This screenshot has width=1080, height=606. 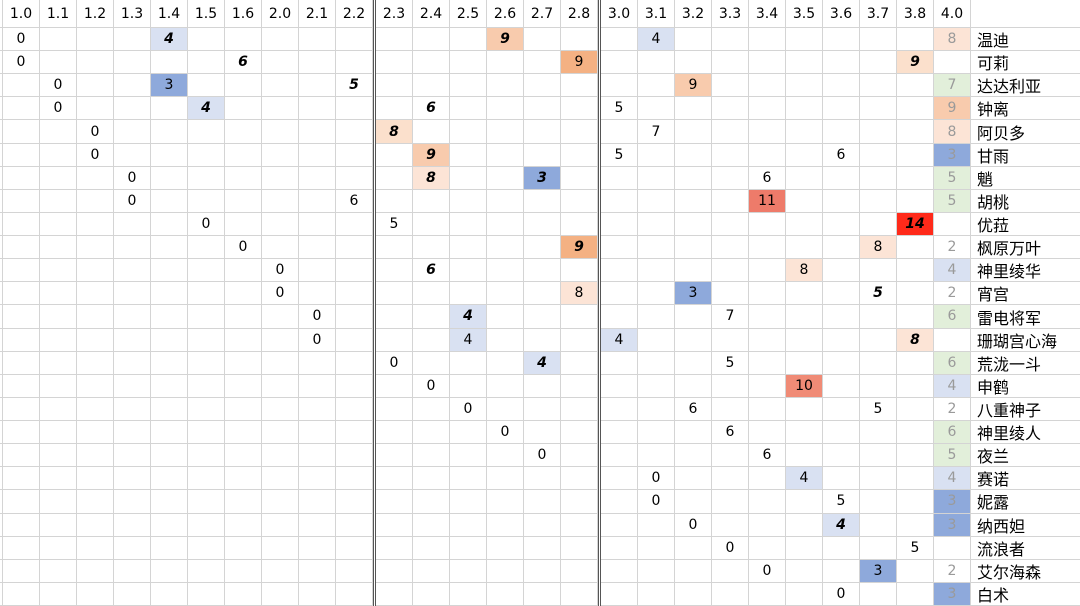 I want to click on column-header: 1.3, so click(x=132, y=14).